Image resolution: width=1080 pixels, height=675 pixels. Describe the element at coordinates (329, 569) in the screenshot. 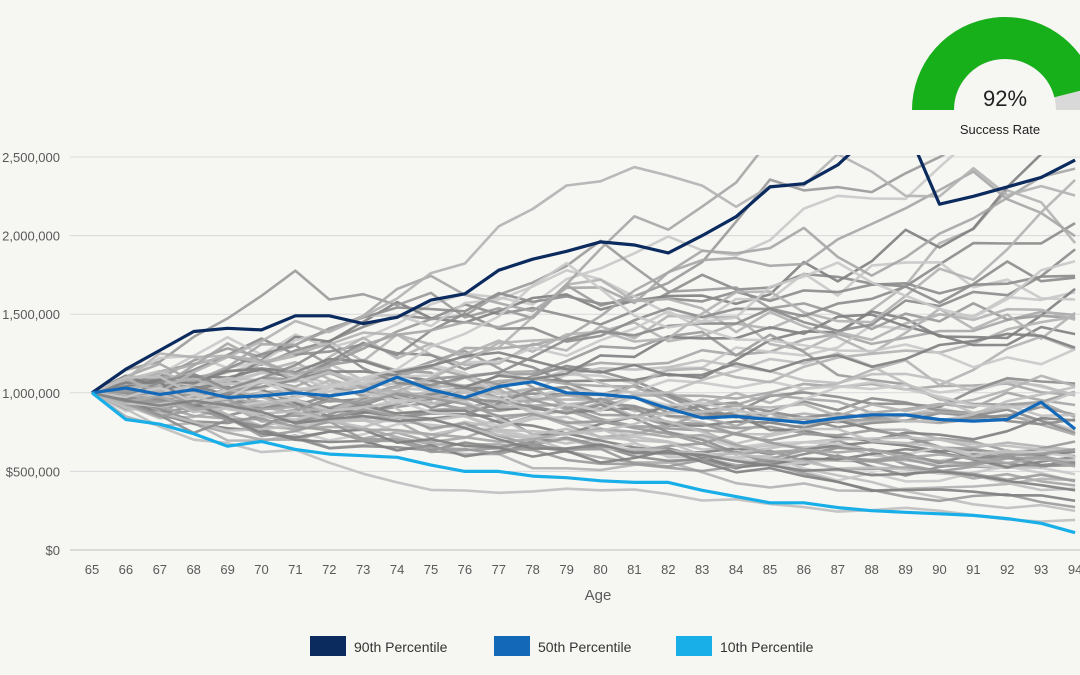

I see `x-tick-label: 72` at that location.